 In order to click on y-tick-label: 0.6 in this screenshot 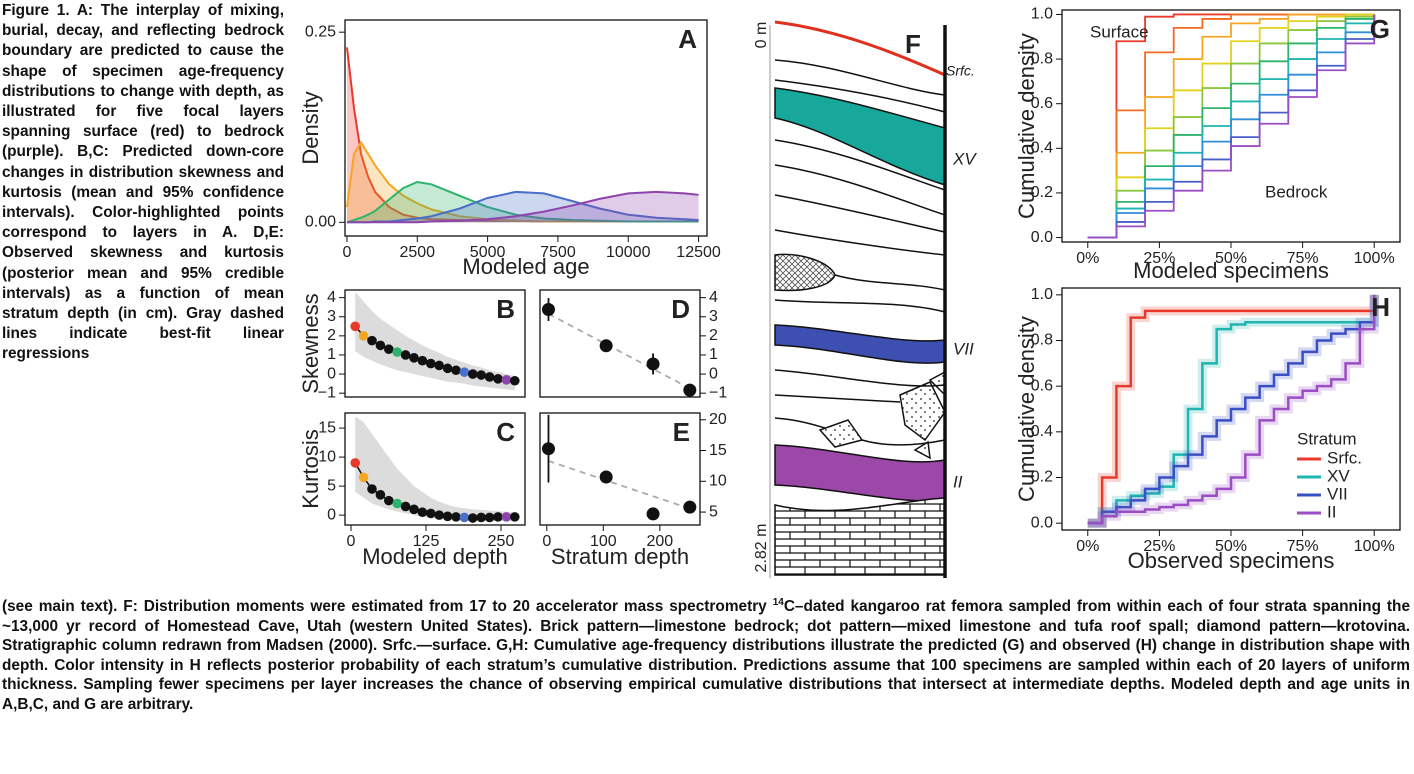, I will do `click(1042, 385)`.